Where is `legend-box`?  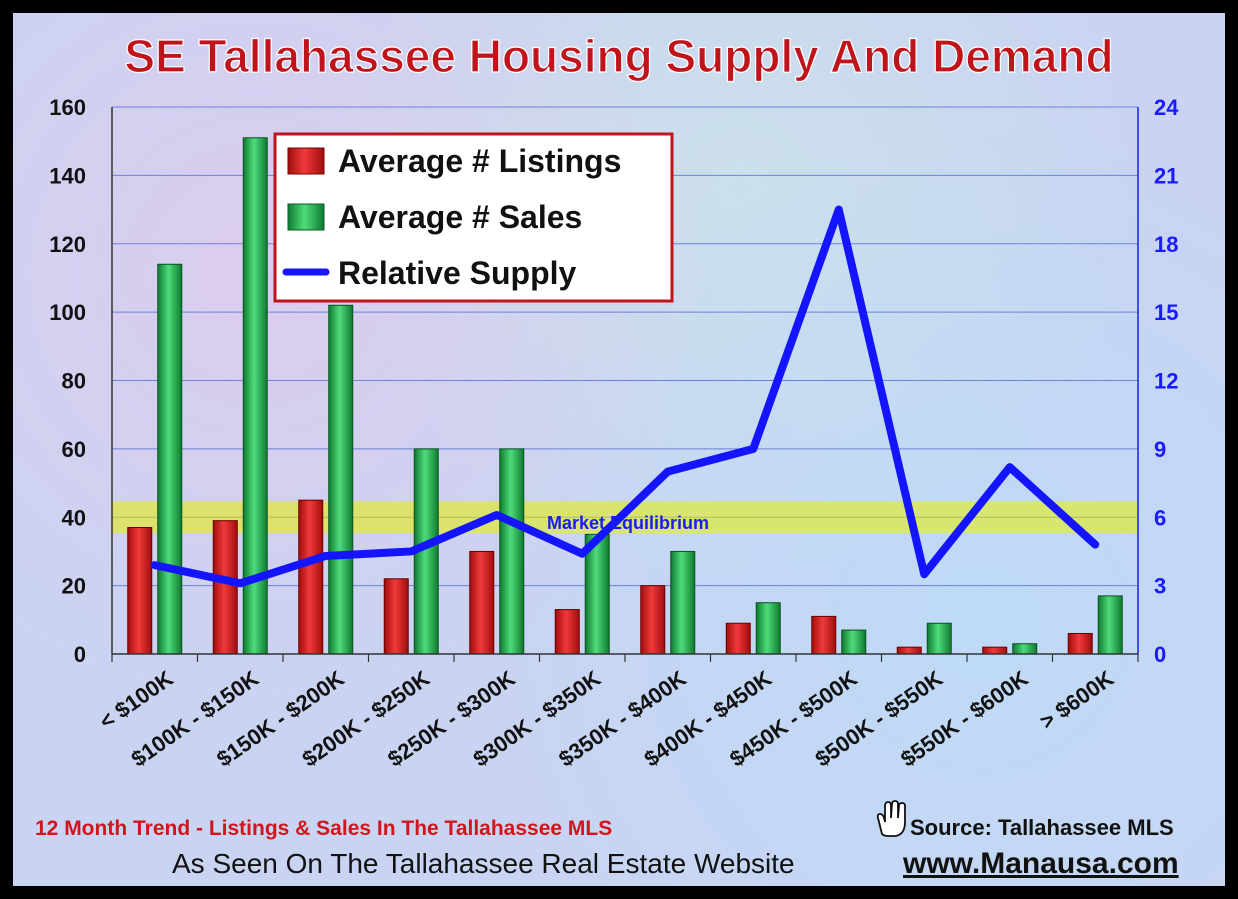
legend-box is located at coordinates (473, 217).